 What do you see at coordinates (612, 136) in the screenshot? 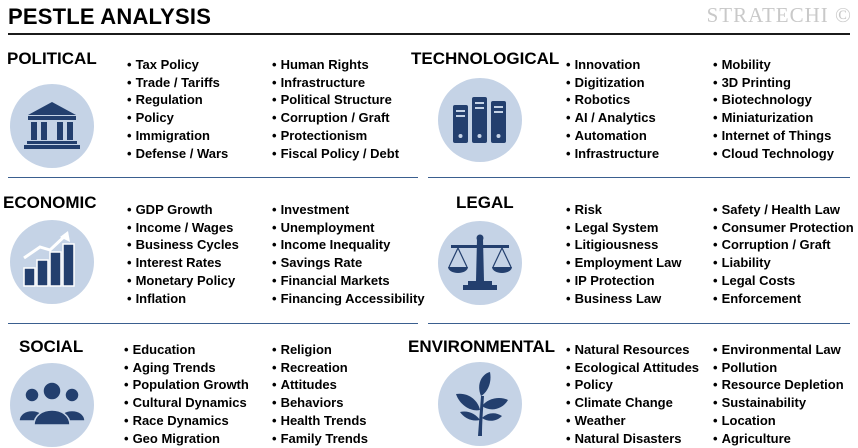
I see `list-item: Automation` at bounding box center [612, 136].